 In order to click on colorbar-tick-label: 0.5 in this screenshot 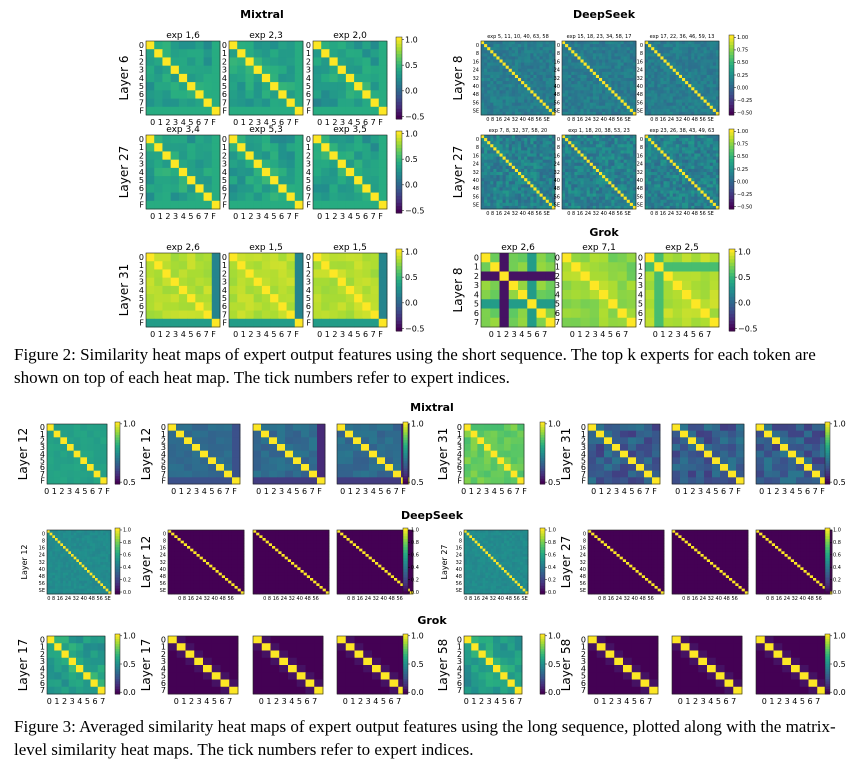, I will do `click(411, 65)`.